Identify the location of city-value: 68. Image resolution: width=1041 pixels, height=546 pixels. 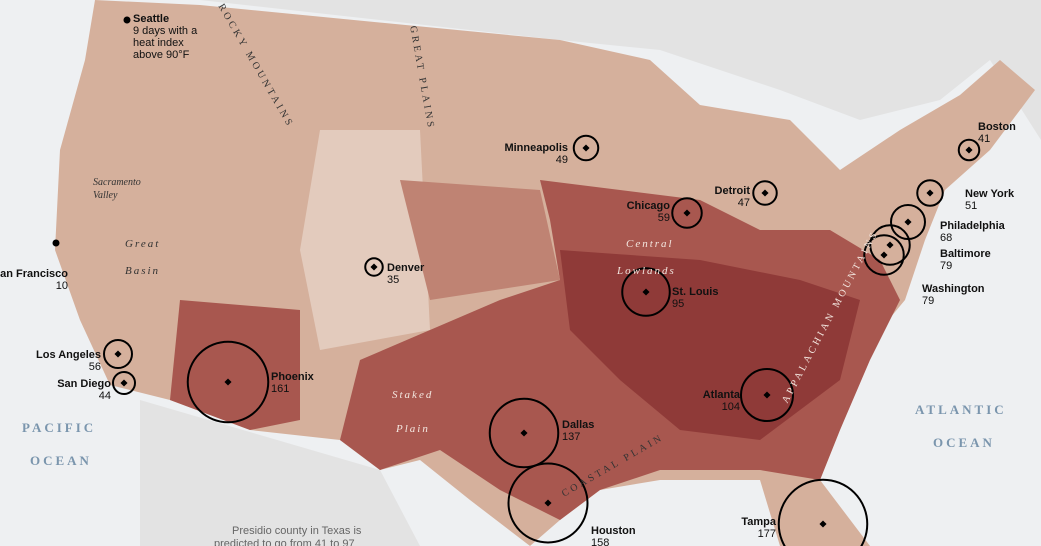
(946, 238).